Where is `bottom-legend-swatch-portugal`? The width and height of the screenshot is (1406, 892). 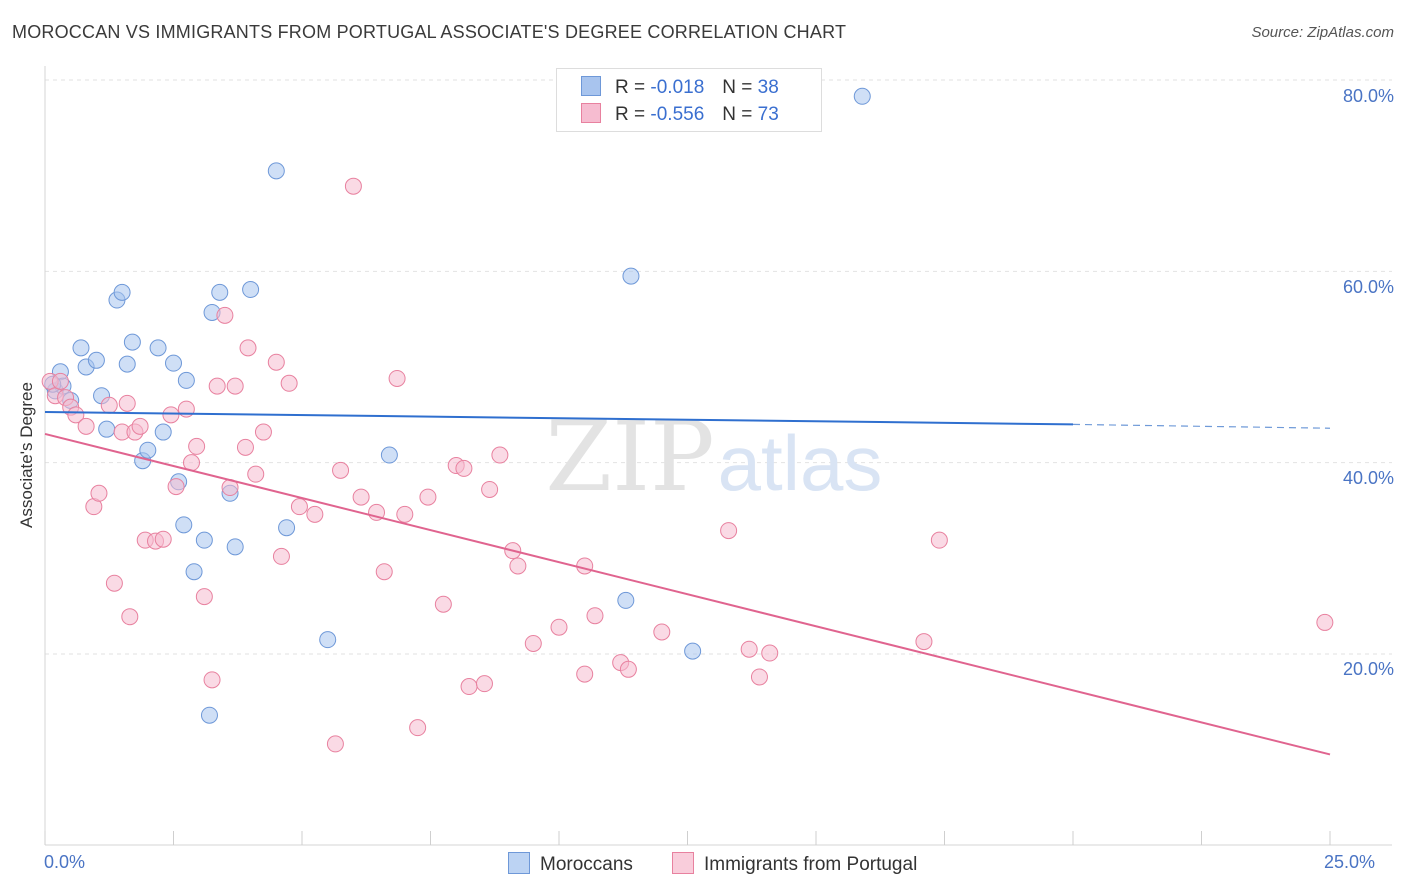
bottom-legend-swatch-portugal is located at coordinates (683, 863).